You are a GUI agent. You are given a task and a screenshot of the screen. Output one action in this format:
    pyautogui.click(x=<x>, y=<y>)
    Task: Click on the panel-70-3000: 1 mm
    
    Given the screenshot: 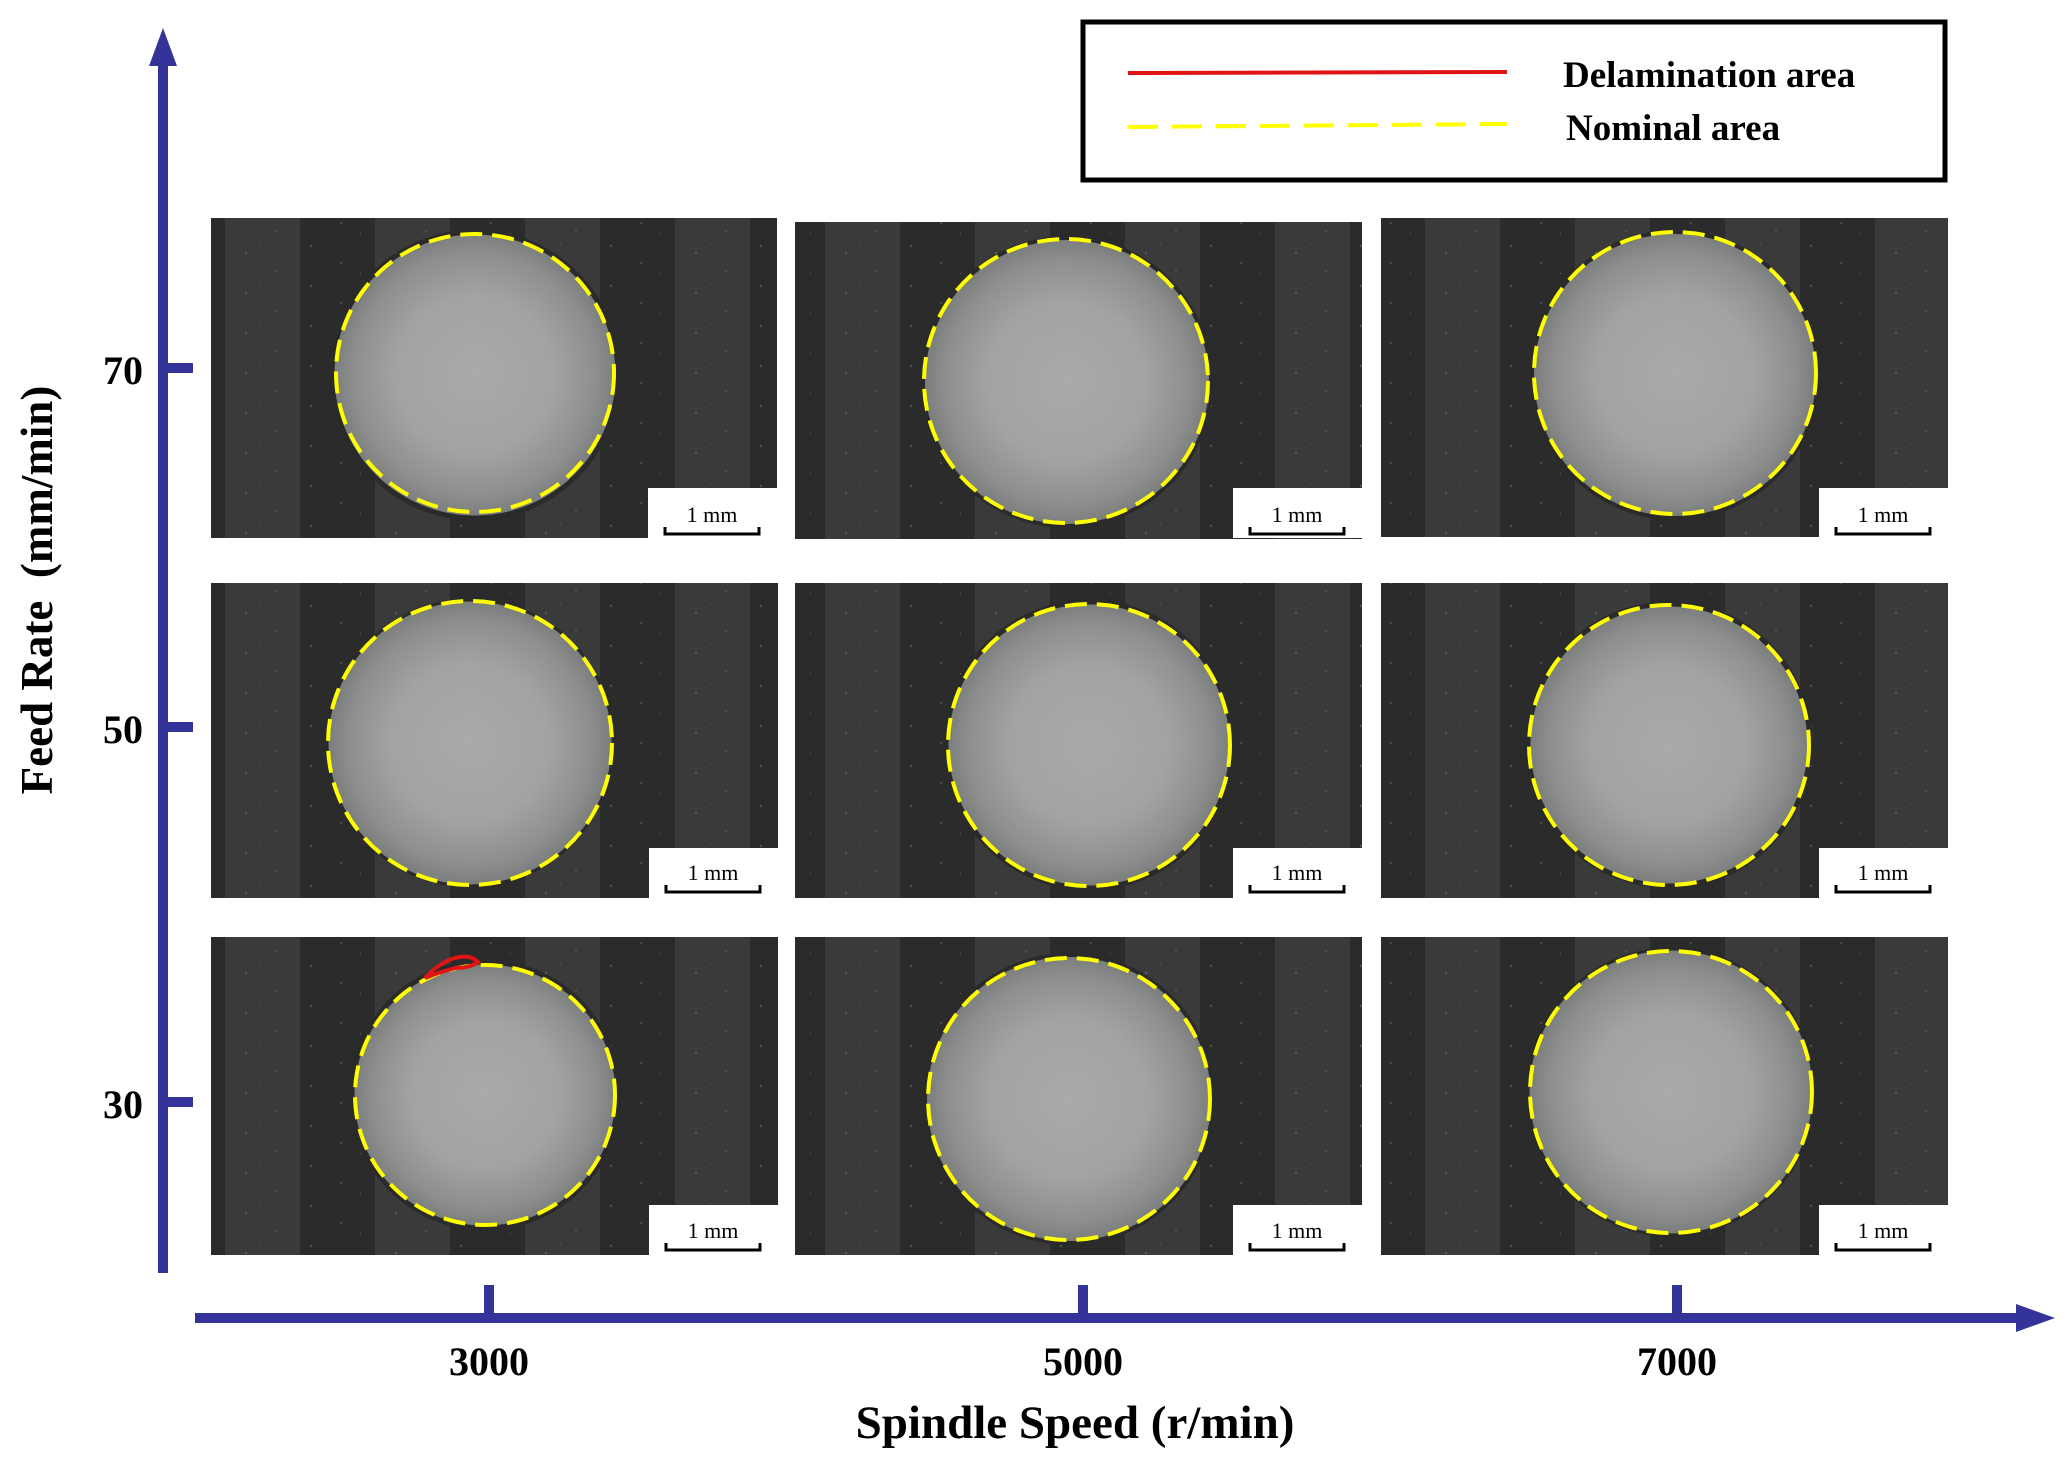 What is the action you would take?
    pyautogui.click(x=494, y=378)
    